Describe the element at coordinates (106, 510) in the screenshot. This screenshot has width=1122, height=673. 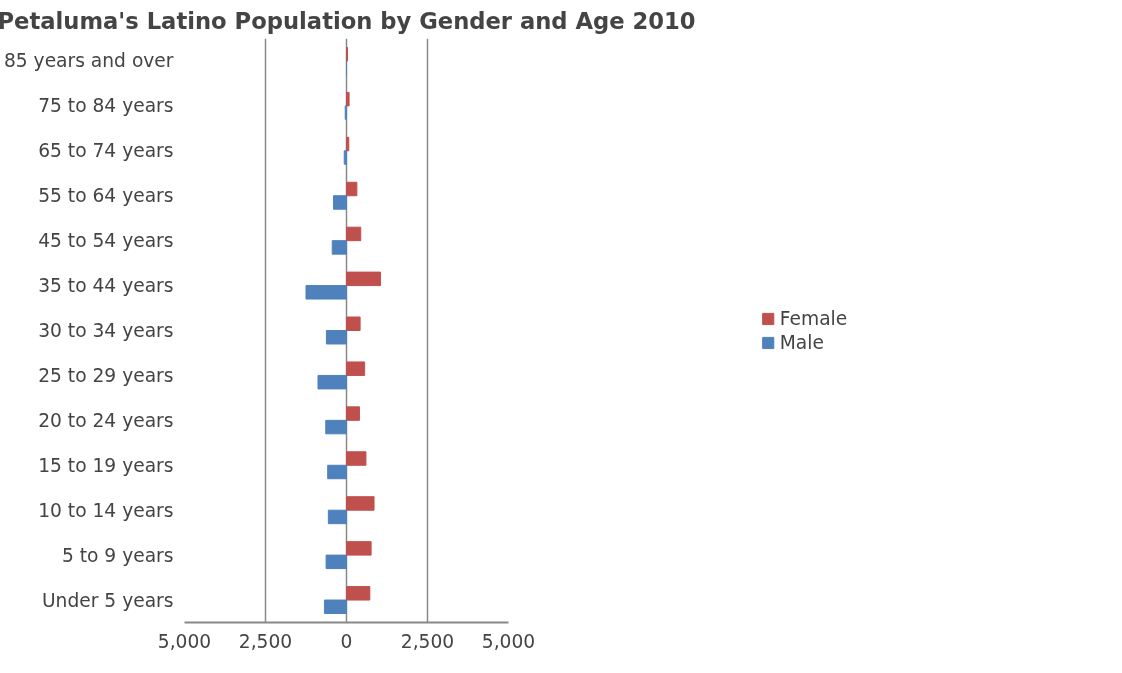
I see `y-tick-label: 10 to 14 years` at that location.